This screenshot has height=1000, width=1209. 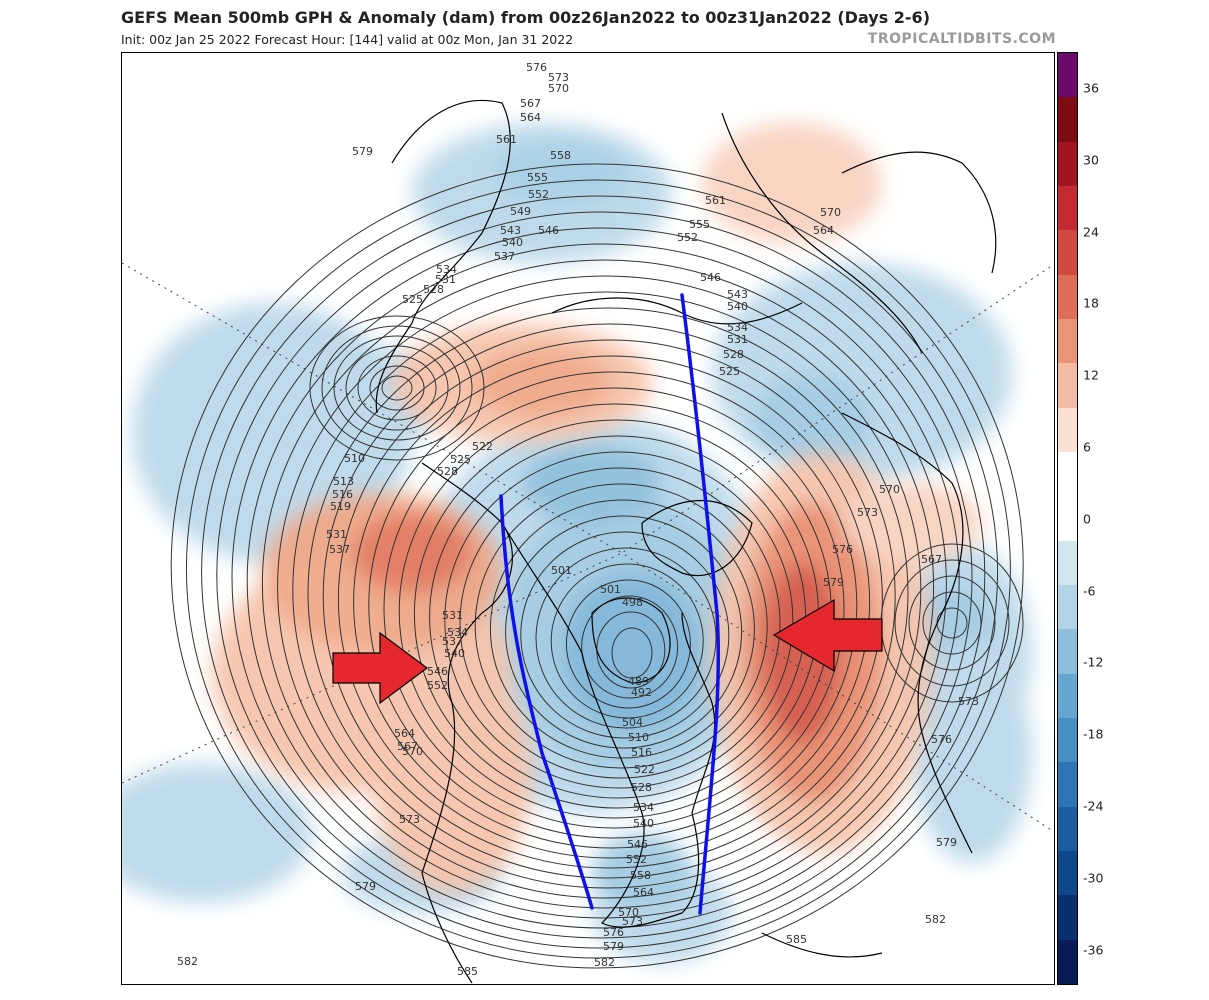 I want to click on colorbar-tick-label: 6, so click(x=1087, y=447).